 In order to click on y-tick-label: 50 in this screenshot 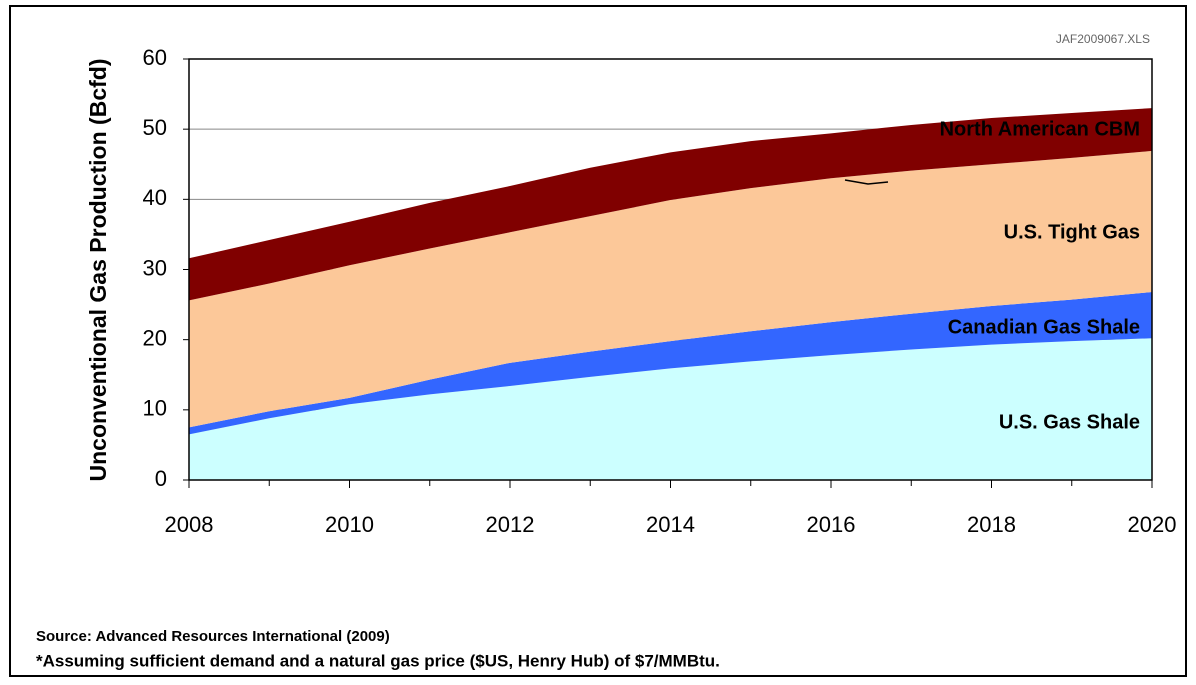, I will do `click(155, 127)`.